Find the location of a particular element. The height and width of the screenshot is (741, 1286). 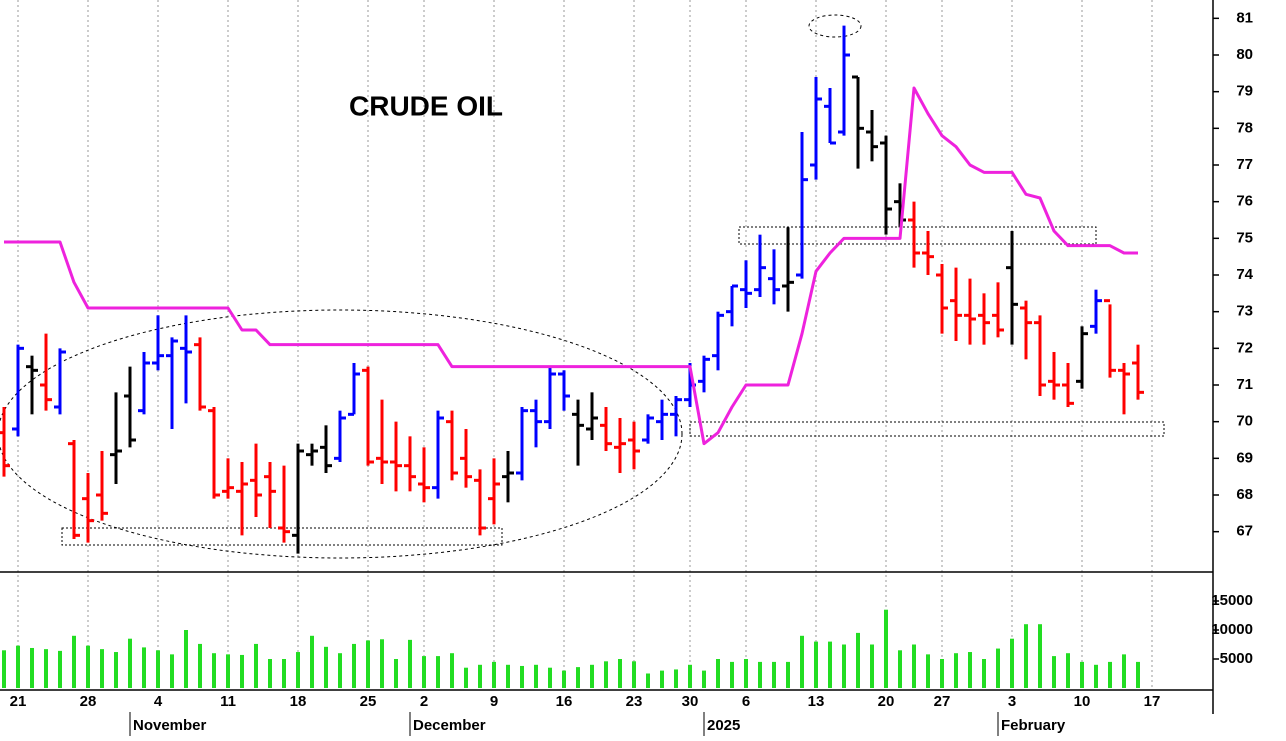

y-tick-label: 5000 is located at coordinates (1236, 658).